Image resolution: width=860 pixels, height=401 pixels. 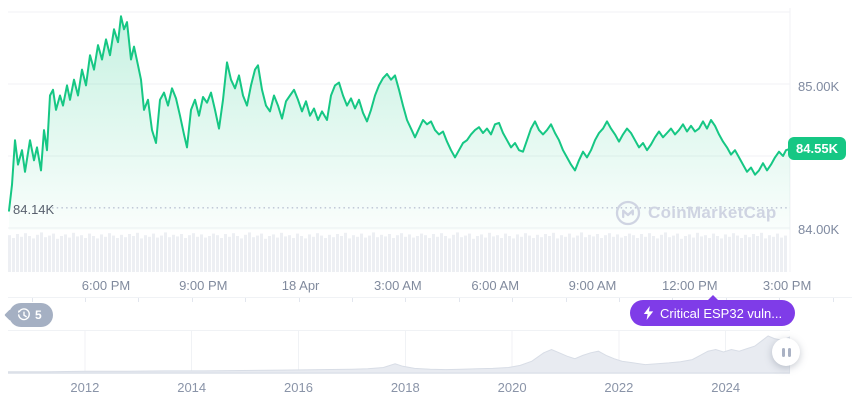 What do you see at coordinates (619, 387) in the screenshot?
I see `year-axis-label: 2022` at bounding box center [619, 387].